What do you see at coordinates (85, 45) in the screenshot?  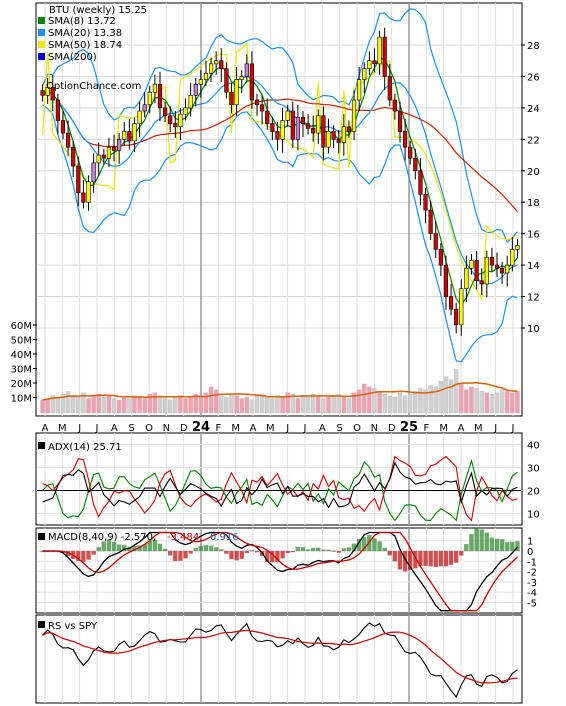 I see `legend-label: SMA(50) 18.74` at bounding box center [85, 45].